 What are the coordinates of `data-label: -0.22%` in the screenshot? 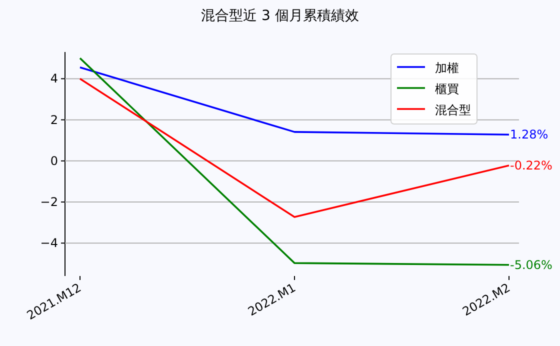 It's located at (531, 165).